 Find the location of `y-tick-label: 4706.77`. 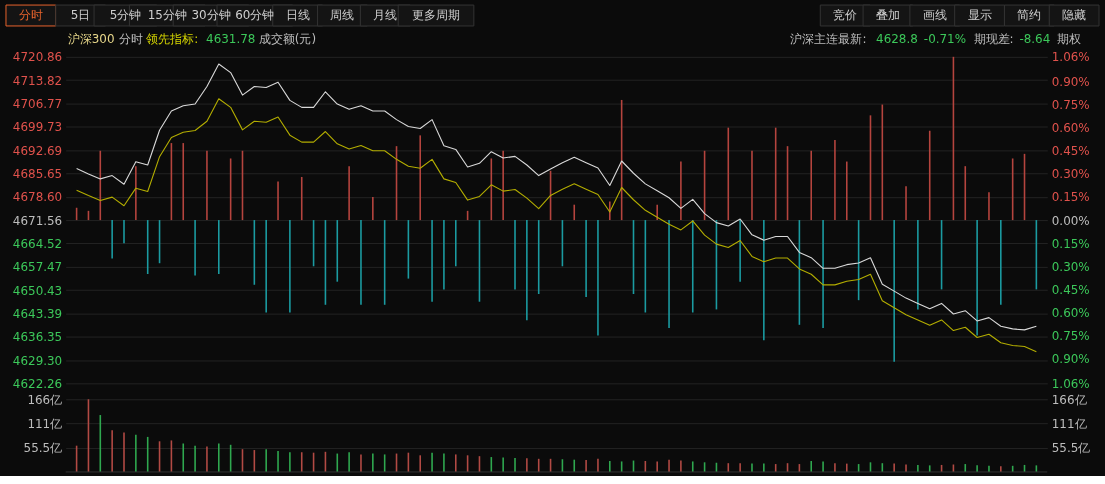

y-tick-label: 4706.77 is located at coordinates (37, 103).